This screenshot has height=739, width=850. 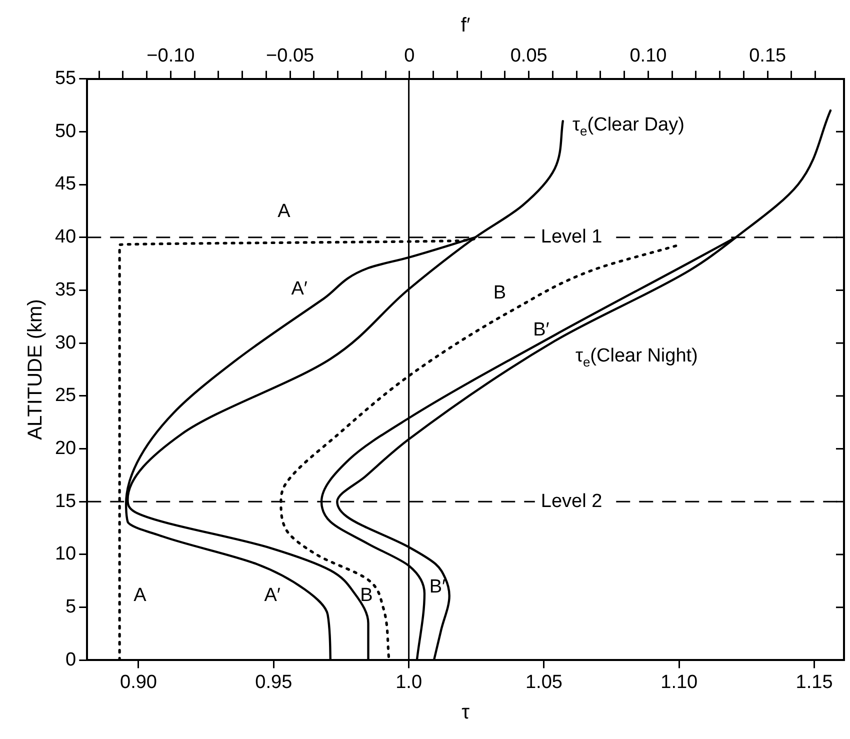 What do you see at coordinates (65, 79) in the screenshot?
I see `y-tick-label: 55` at bounding box center [65, 79].